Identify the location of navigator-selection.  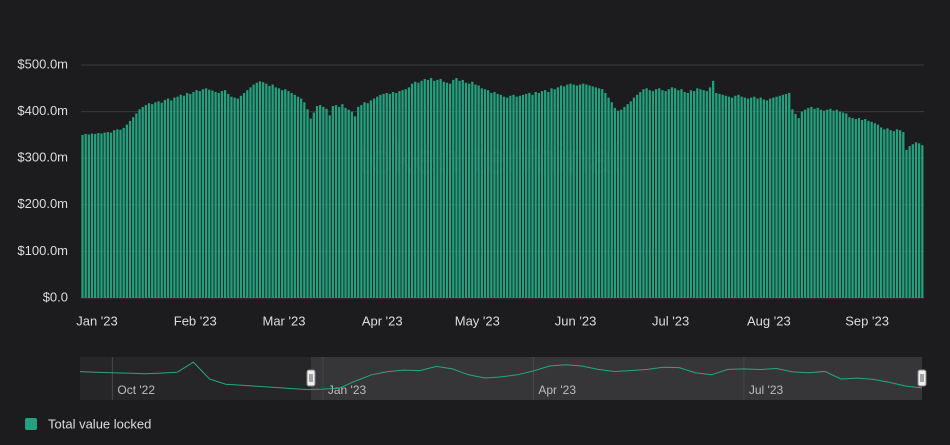
(616, 378).